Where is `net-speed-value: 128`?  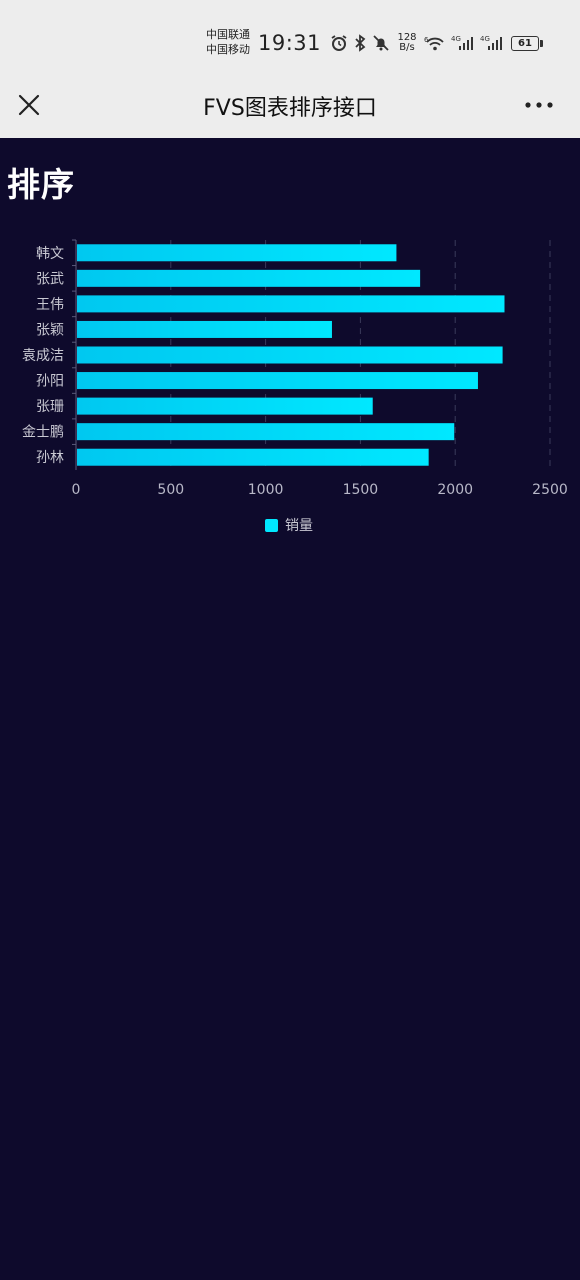
net-speed-value: 128 is located at coordinates (407, 37).